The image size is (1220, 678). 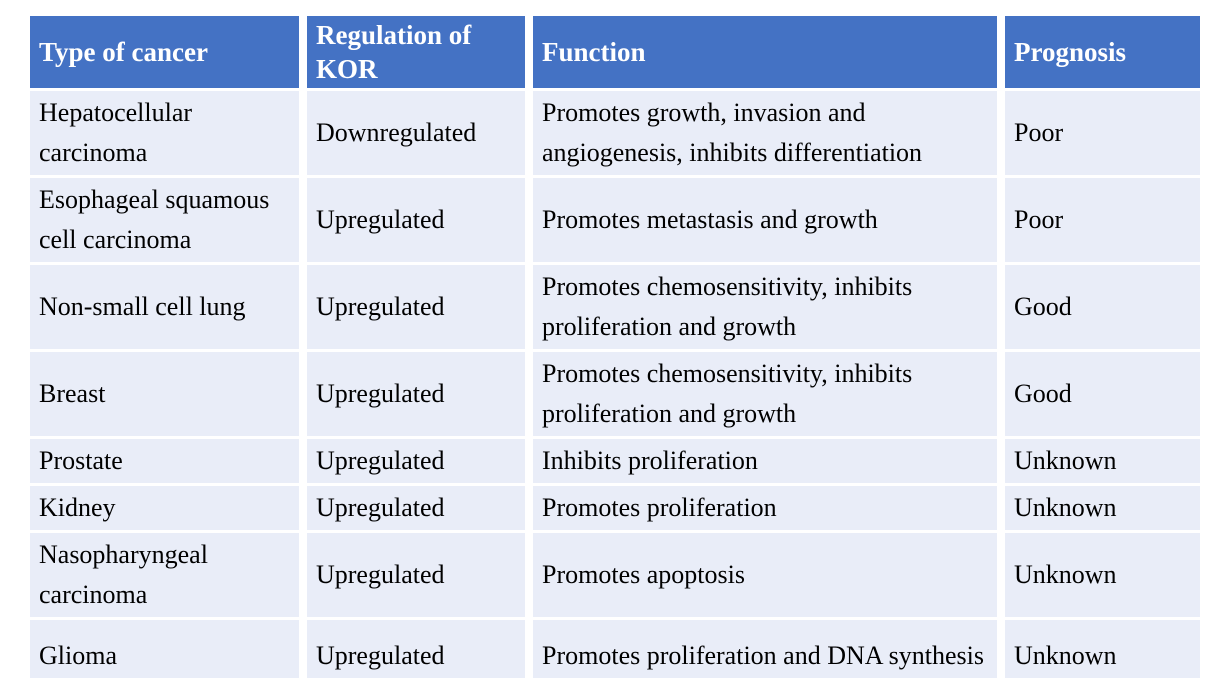 I want to click on cell-type-of-cancer: Breast, so click(x=168, y=395).